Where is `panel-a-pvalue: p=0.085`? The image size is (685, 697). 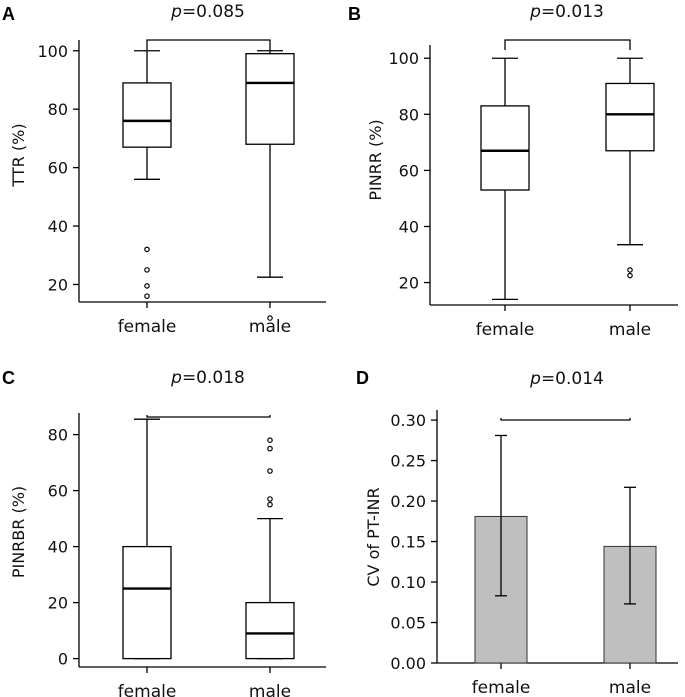
panel-a-pvalue: p=0.085 is located at coordinates (207, 12).